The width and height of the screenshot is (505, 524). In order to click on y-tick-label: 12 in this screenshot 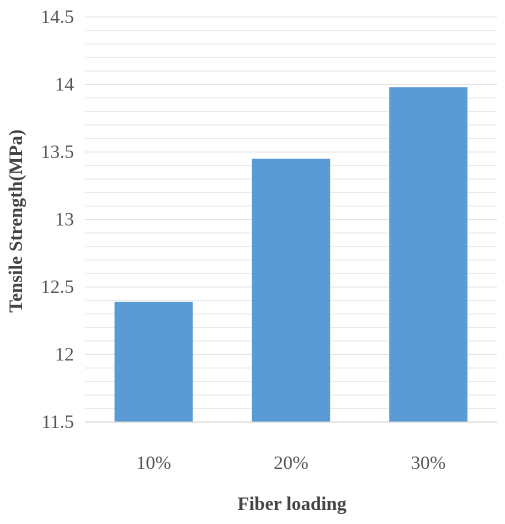, I will do `click(64, 355)`.